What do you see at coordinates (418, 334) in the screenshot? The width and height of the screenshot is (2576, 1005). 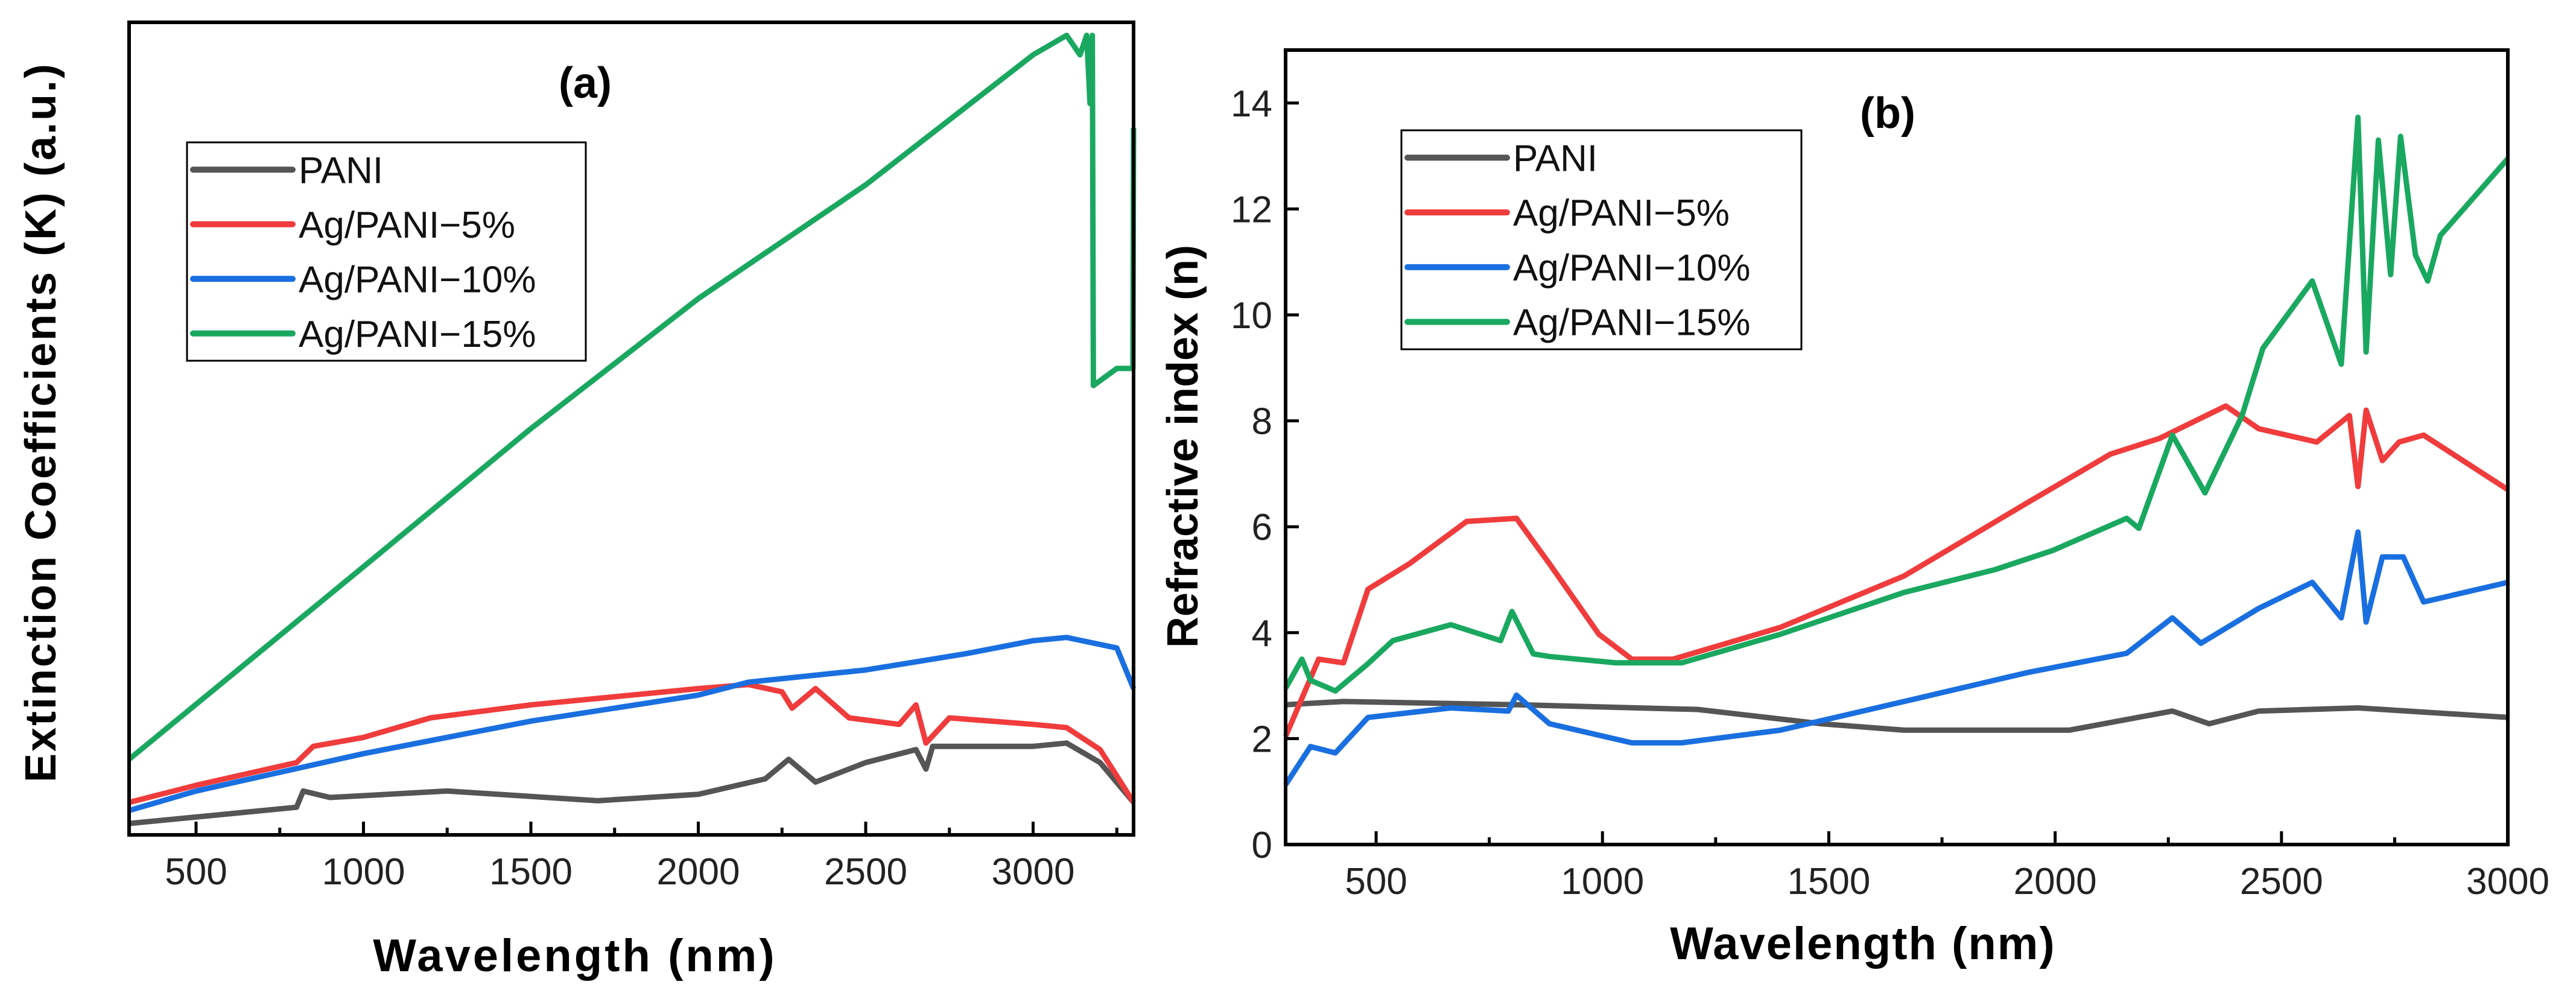 I see `panel-a-legend-label: Ag/PANI−15%` at bounding box center [418, 334].